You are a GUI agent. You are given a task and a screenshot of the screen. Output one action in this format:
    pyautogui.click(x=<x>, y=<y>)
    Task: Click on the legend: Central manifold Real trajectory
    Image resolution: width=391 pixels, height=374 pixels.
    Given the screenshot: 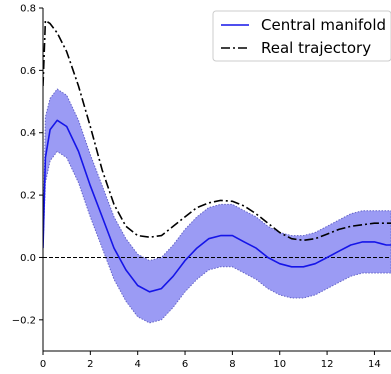 What is the action you would take?
    pyautogui.click(x=301, y=36)
    